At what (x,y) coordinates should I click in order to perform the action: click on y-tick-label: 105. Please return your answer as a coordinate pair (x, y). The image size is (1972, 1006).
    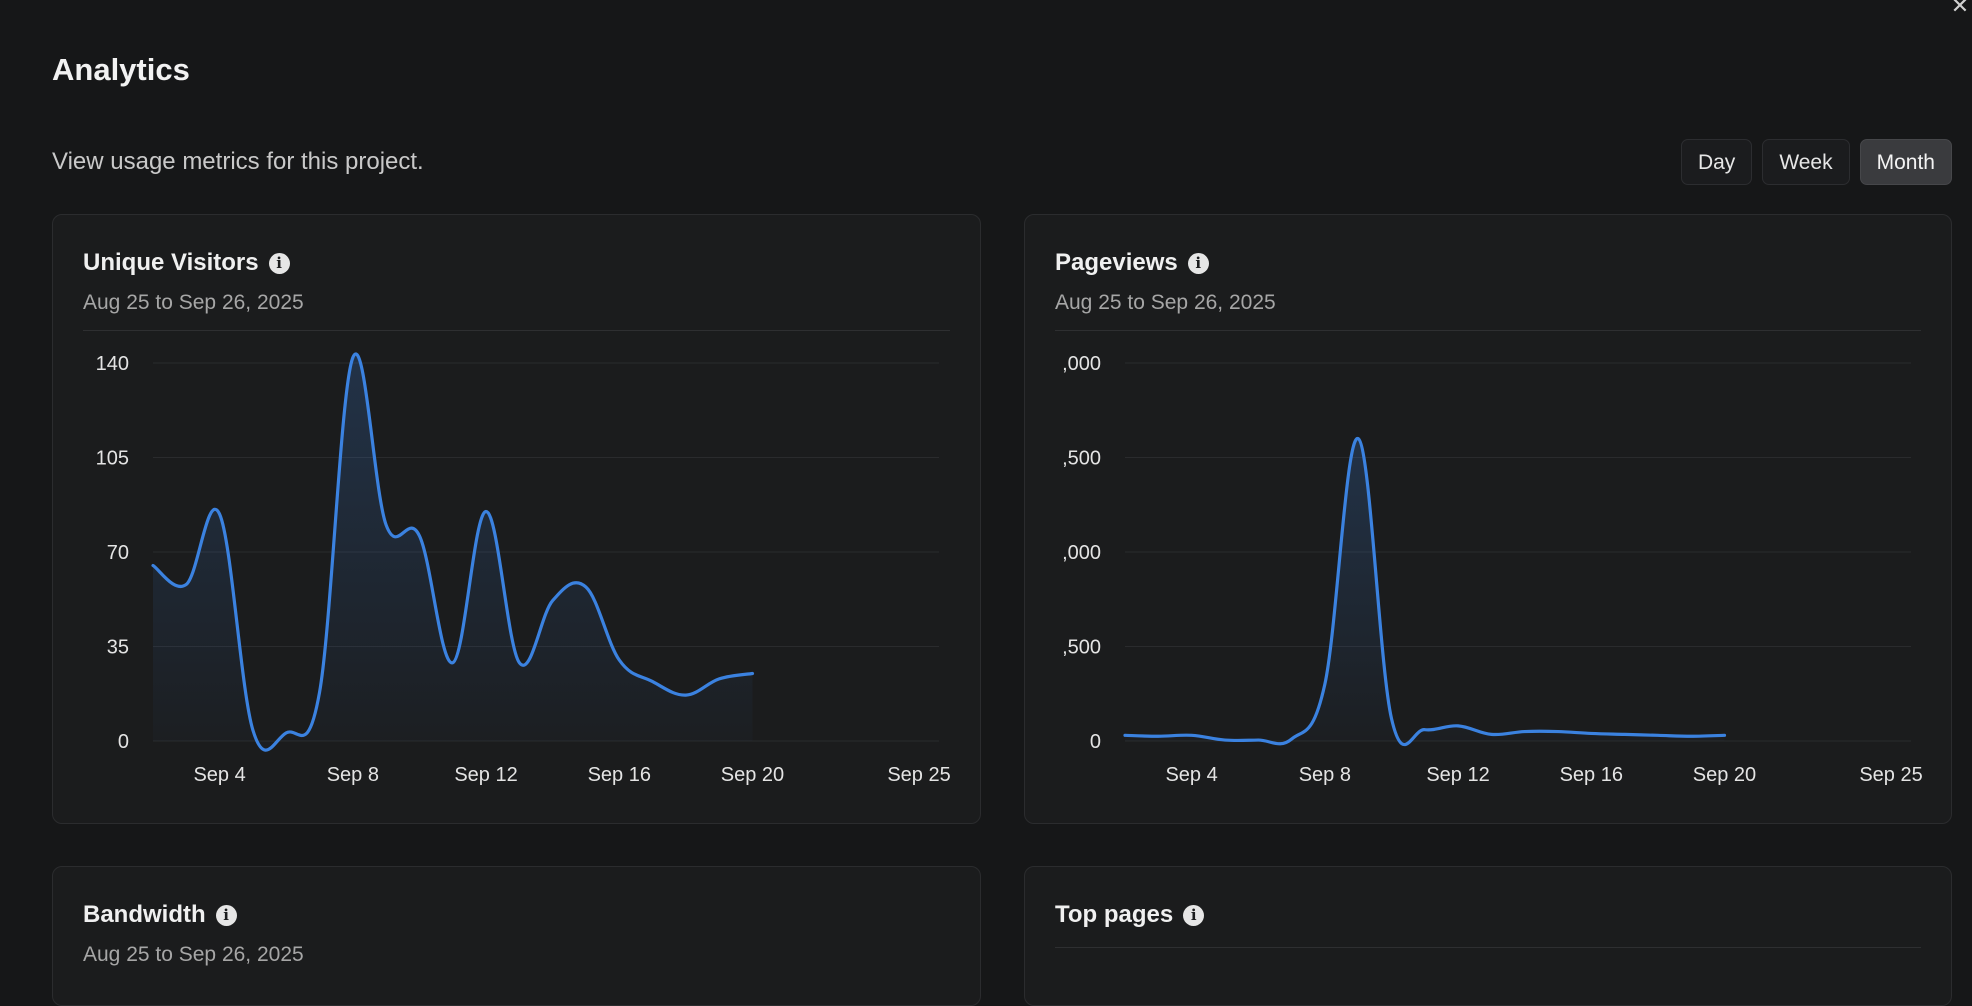
    Looking at the image, I should click on (112, 459).